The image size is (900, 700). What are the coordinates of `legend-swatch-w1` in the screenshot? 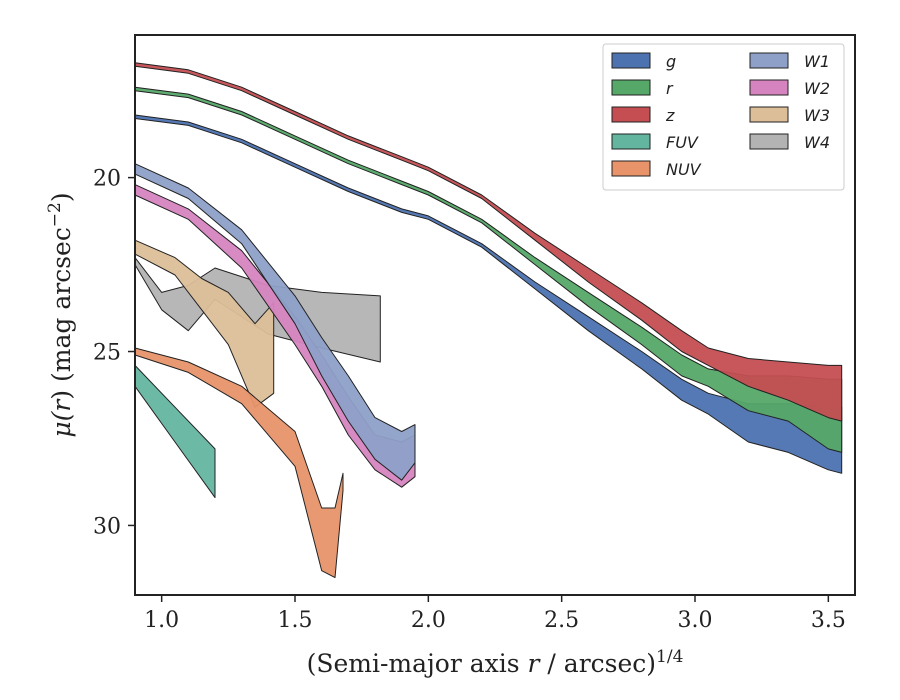 It's located at (769, 60).